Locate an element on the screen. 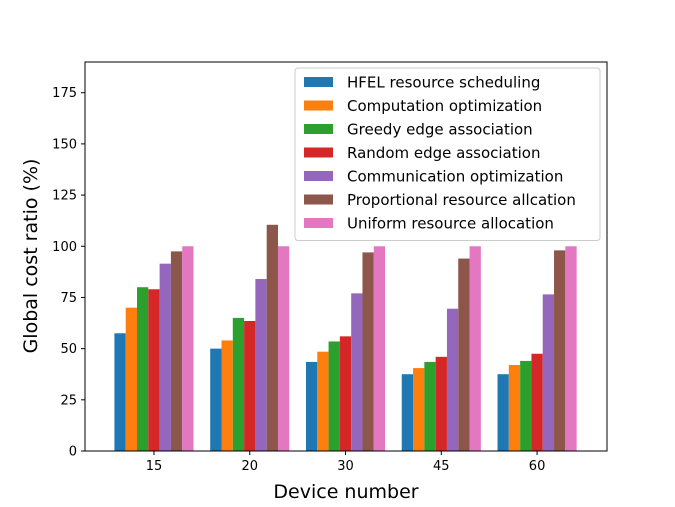  x-tick-label: 60 is located at coordinates (537, 466).